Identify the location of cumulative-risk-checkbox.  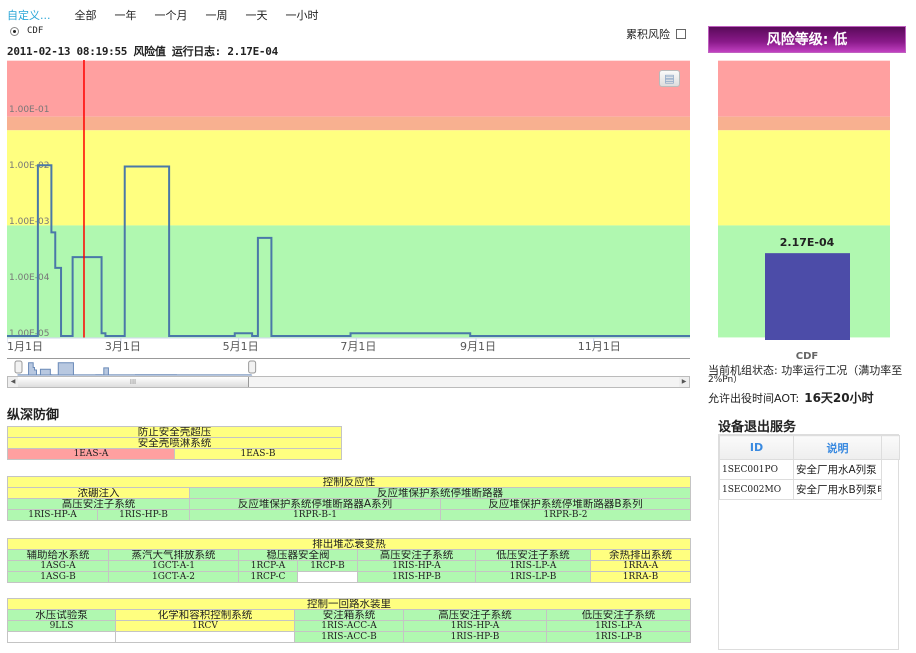
(681, 34).